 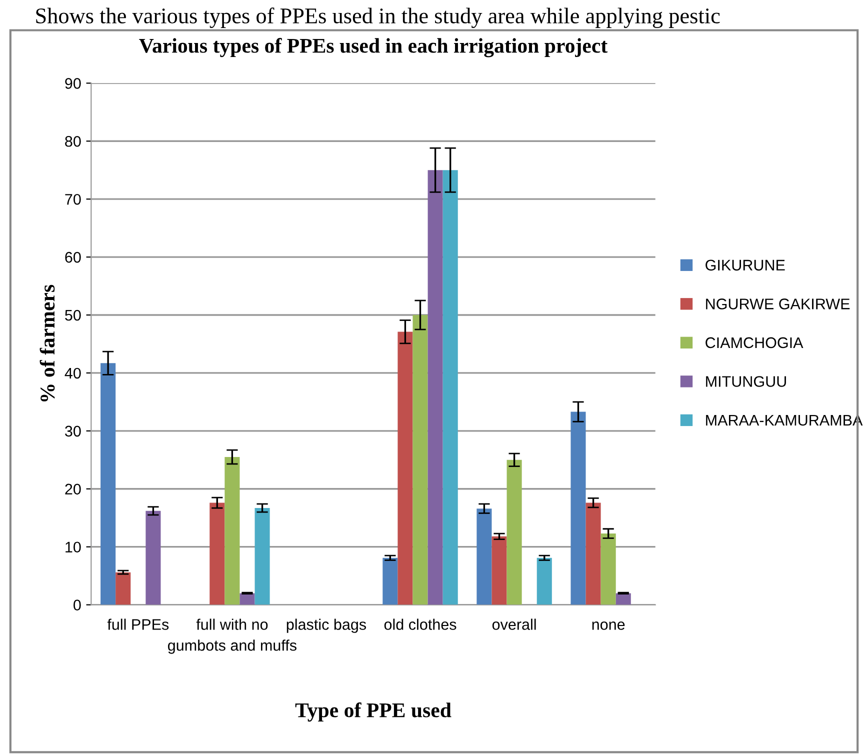 I want to click on x-tick-label: overall, so click(x=514, y=624).